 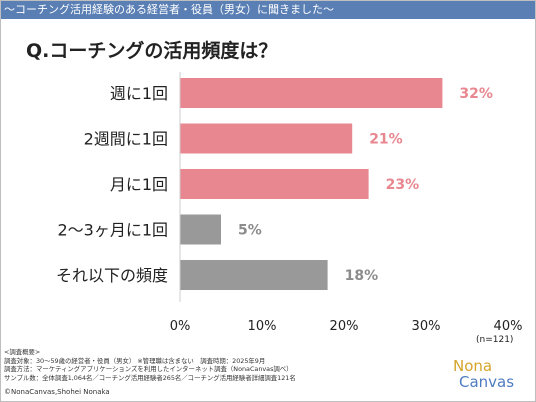 What do you see at coordinates (152, 51) in the screenshot?
I see `question-title: Q.コーチングの活用頻度は？` at bounding box center [152, 51].